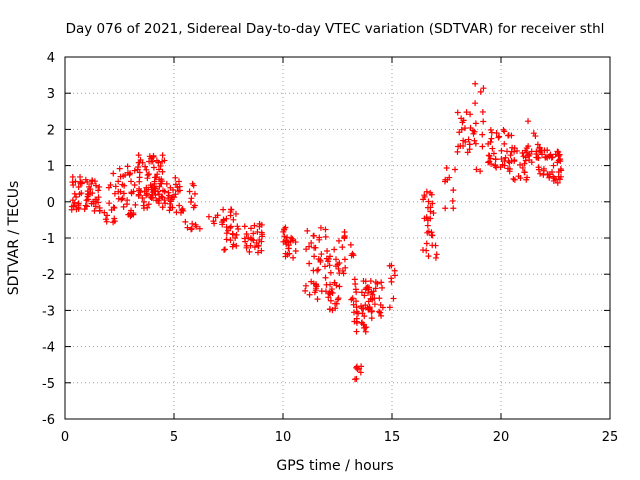 The image size is (640, 480). I want to click on y-tick-label: -4, so click(48, 348).